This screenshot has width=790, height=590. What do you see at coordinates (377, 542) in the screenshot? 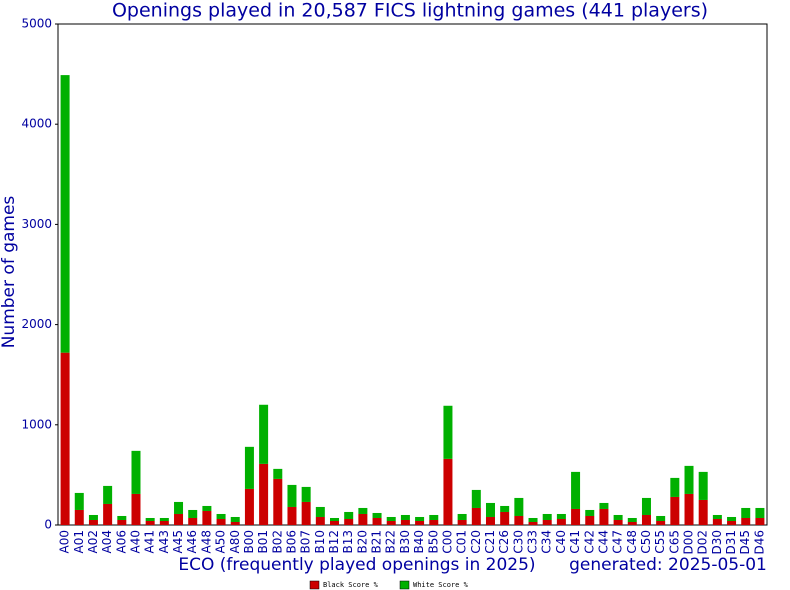
I see `x-tick-label: B21` at bounding box center [377, 542].